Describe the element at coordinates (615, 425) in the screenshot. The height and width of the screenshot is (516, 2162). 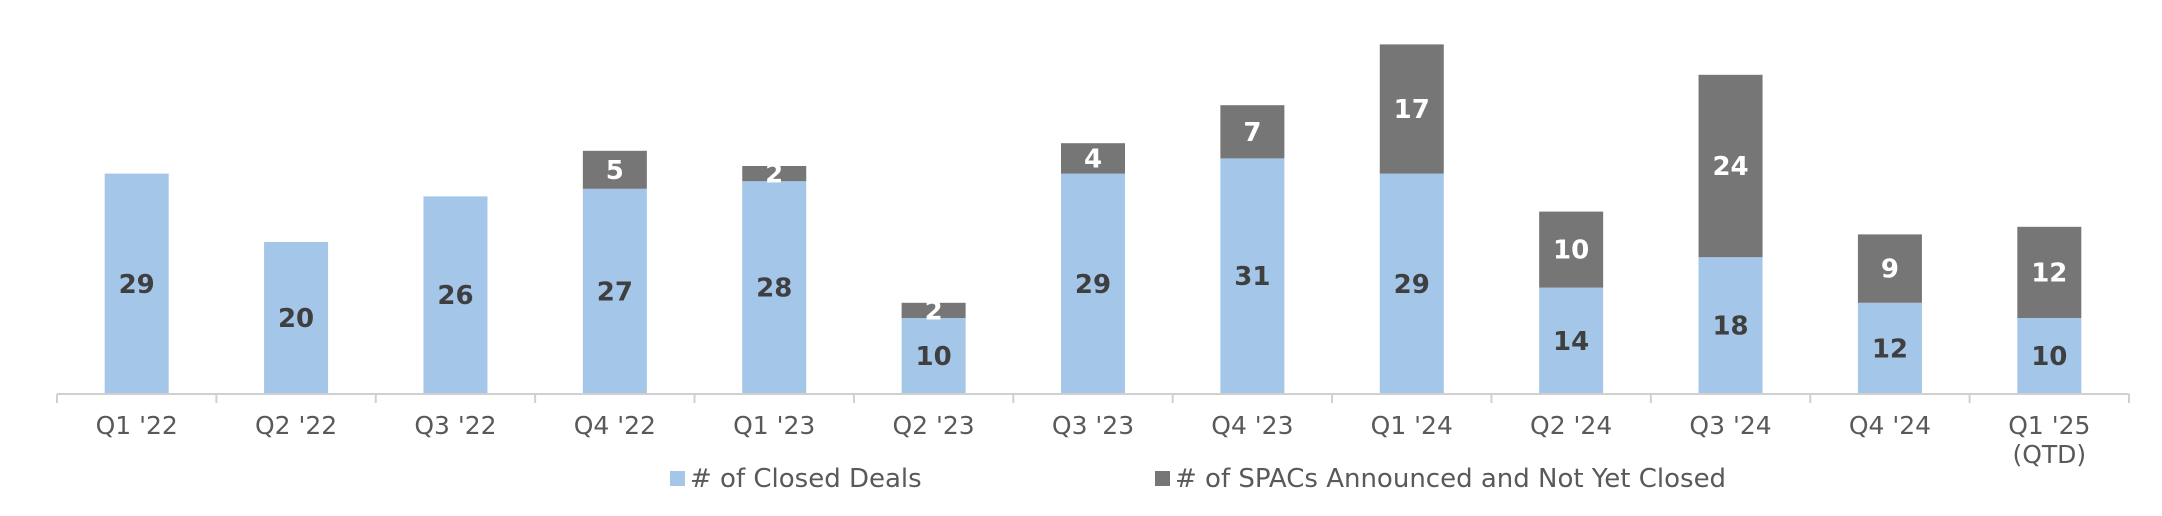
I see `x-tick-label: Q4 '22` at that location.